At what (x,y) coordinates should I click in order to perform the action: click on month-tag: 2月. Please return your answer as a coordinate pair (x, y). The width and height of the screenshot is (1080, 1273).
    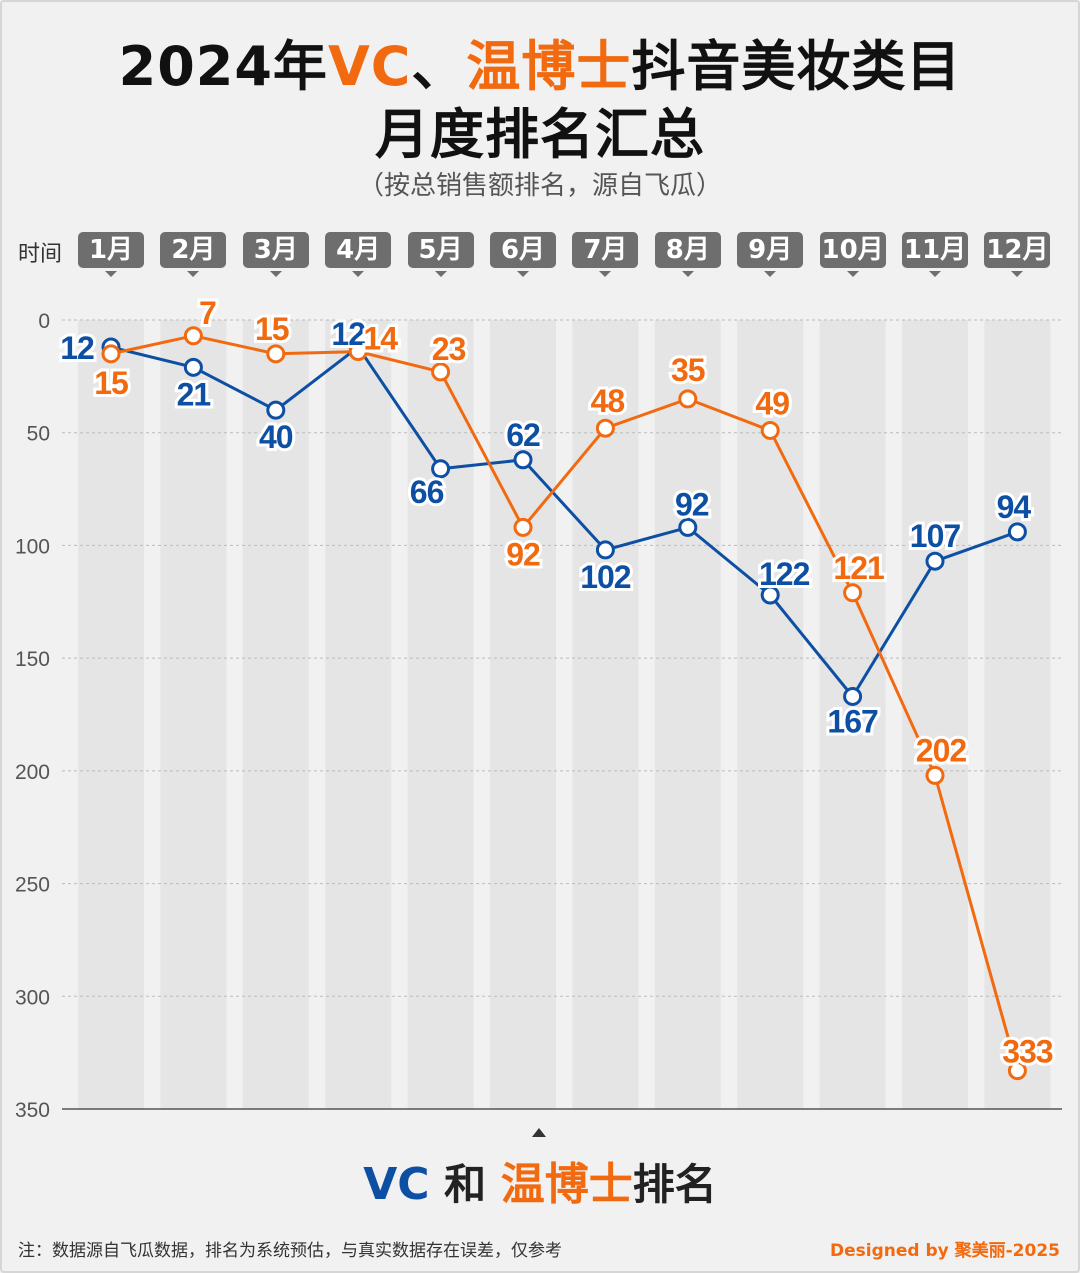
    Looking at the image, I should click on (193, 254).